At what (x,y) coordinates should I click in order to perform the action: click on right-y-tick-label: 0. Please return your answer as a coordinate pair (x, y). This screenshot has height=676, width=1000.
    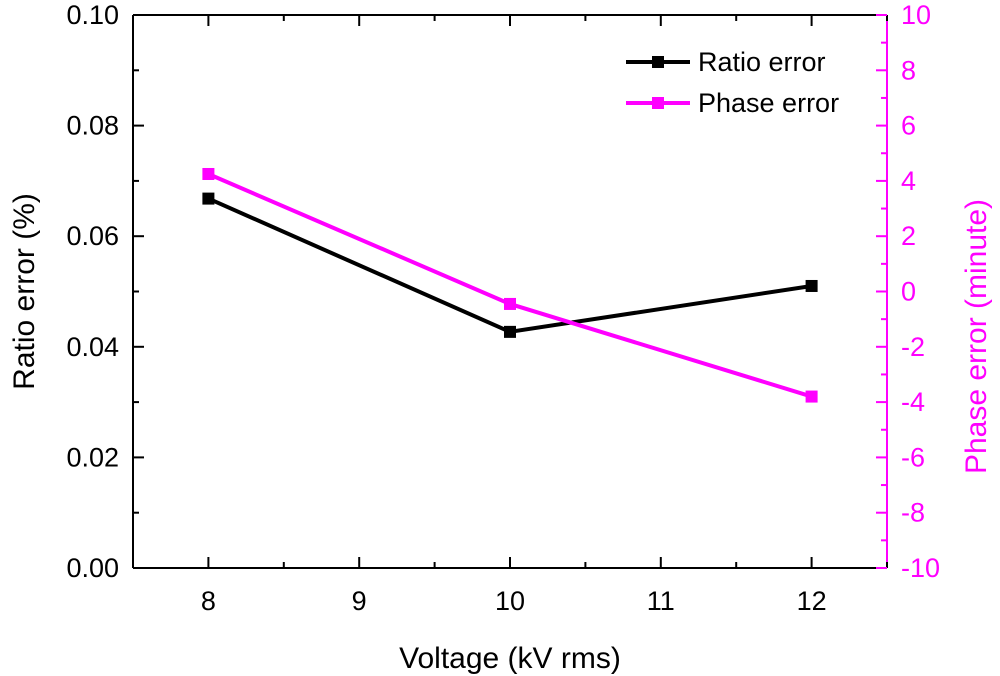
    Looking at the image, I should click on (908, 292).